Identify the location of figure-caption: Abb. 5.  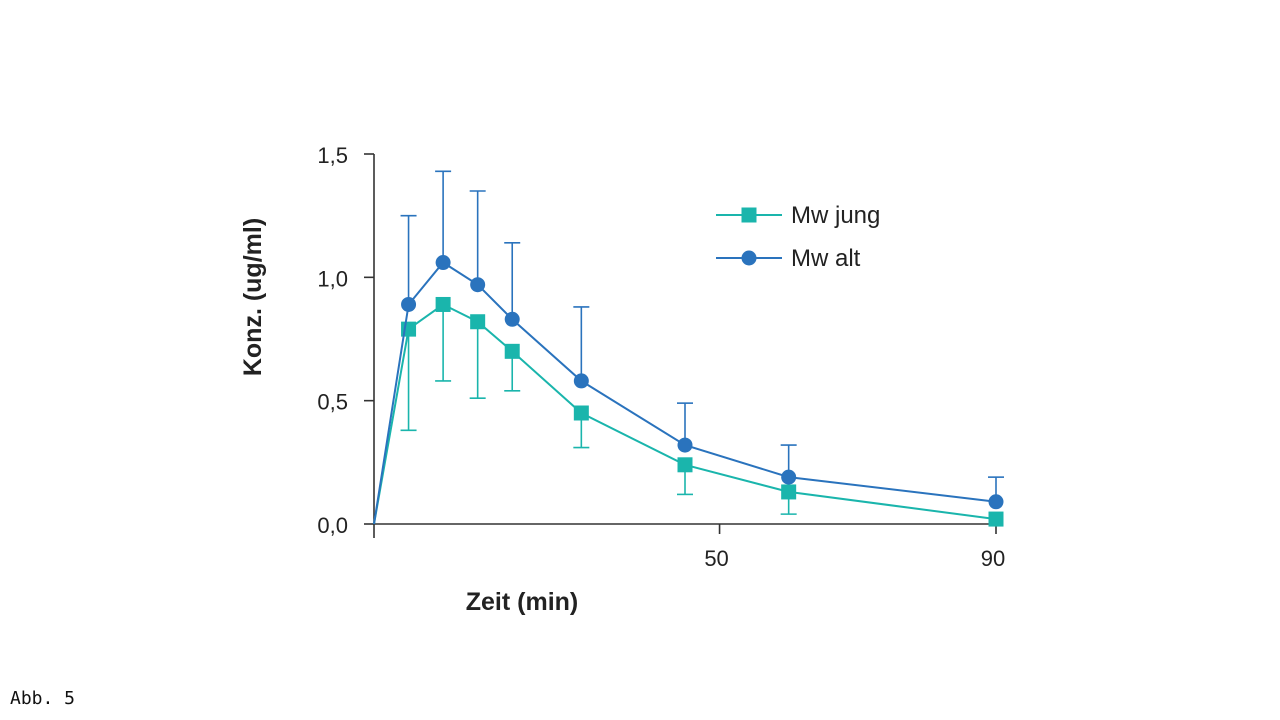
(43, 698).